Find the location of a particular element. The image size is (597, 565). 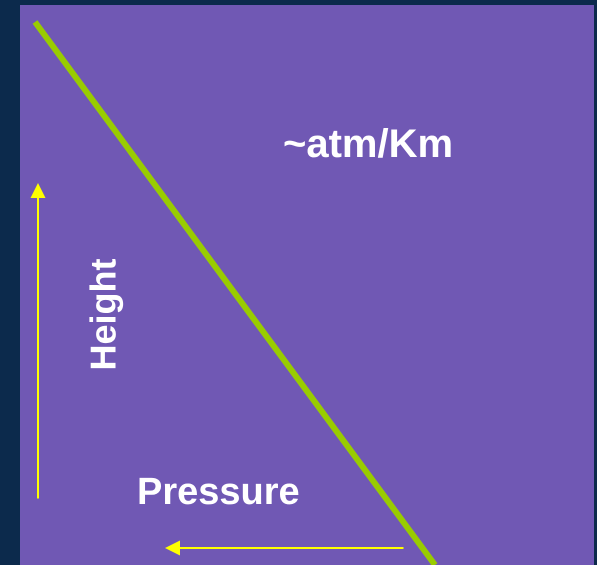

annotation: ~atm/Km is located at coordinates (368, 144).